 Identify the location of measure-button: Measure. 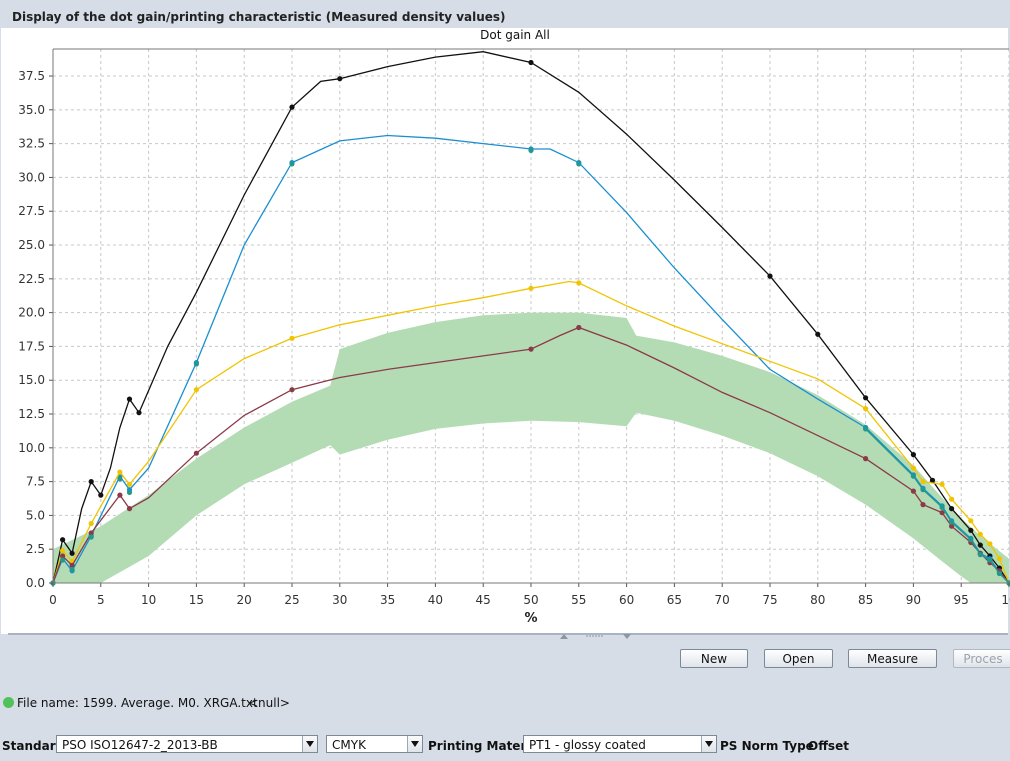
(892, 658).